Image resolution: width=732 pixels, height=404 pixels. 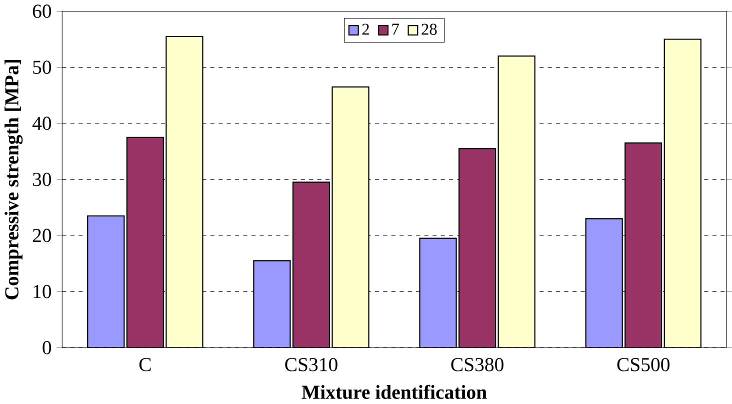 What do you see at coordinates (42, 235) in the screenshot?
I see `y-tick-label: 20` at bounding box center [42, 235].